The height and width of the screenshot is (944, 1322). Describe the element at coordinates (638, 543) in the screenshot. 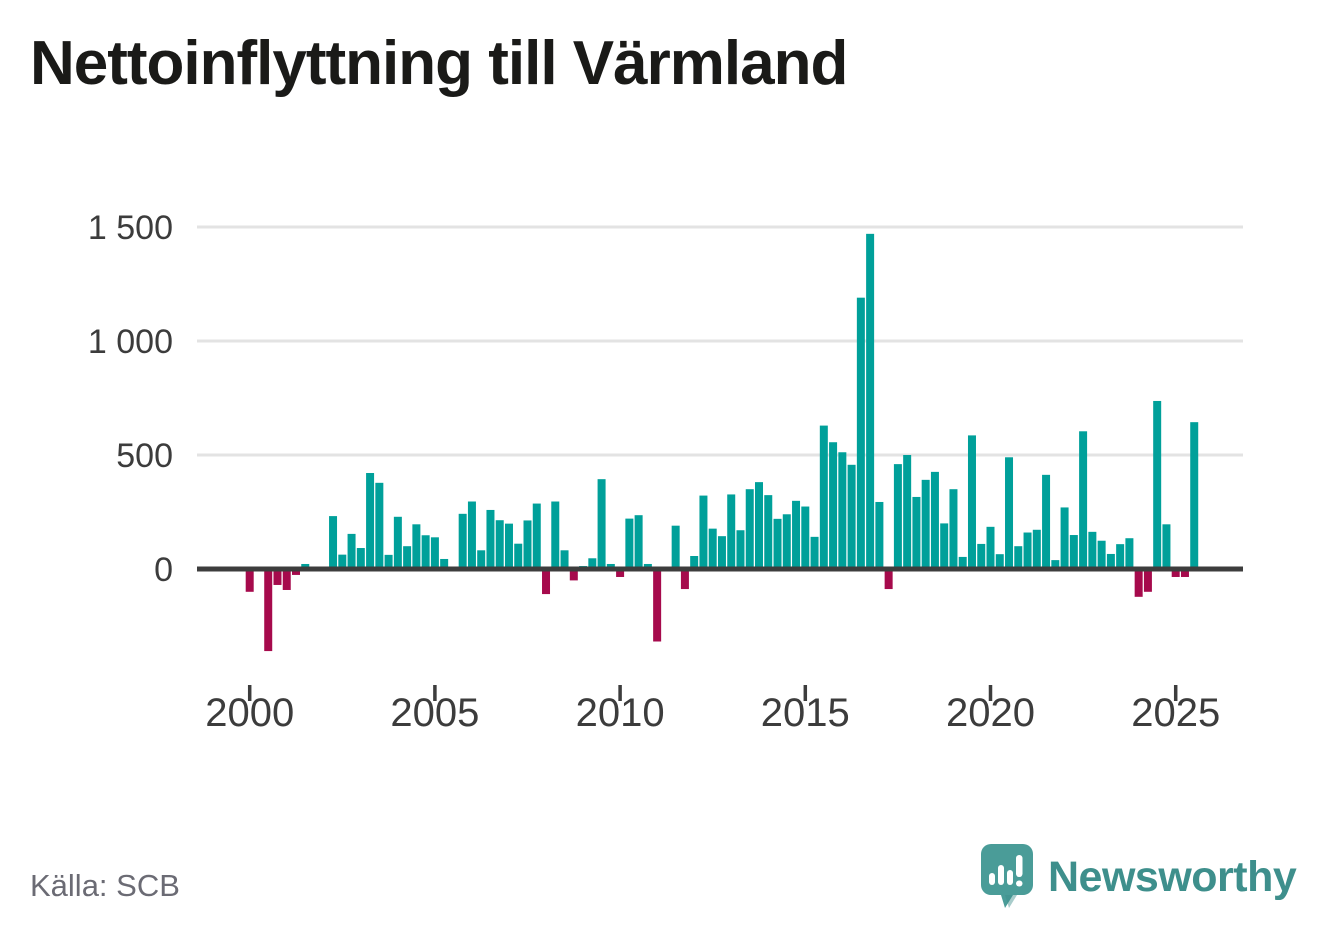

I see `bar-2010Q3` at that location.